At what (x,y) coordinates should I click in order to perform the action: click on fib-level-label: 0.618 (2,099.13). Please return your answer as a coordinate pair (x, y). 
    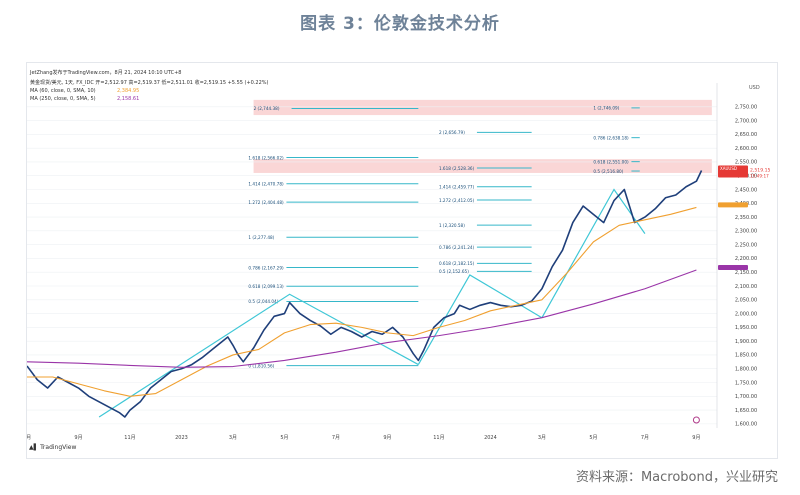
    Looking at the image, I should click on (266, 286).